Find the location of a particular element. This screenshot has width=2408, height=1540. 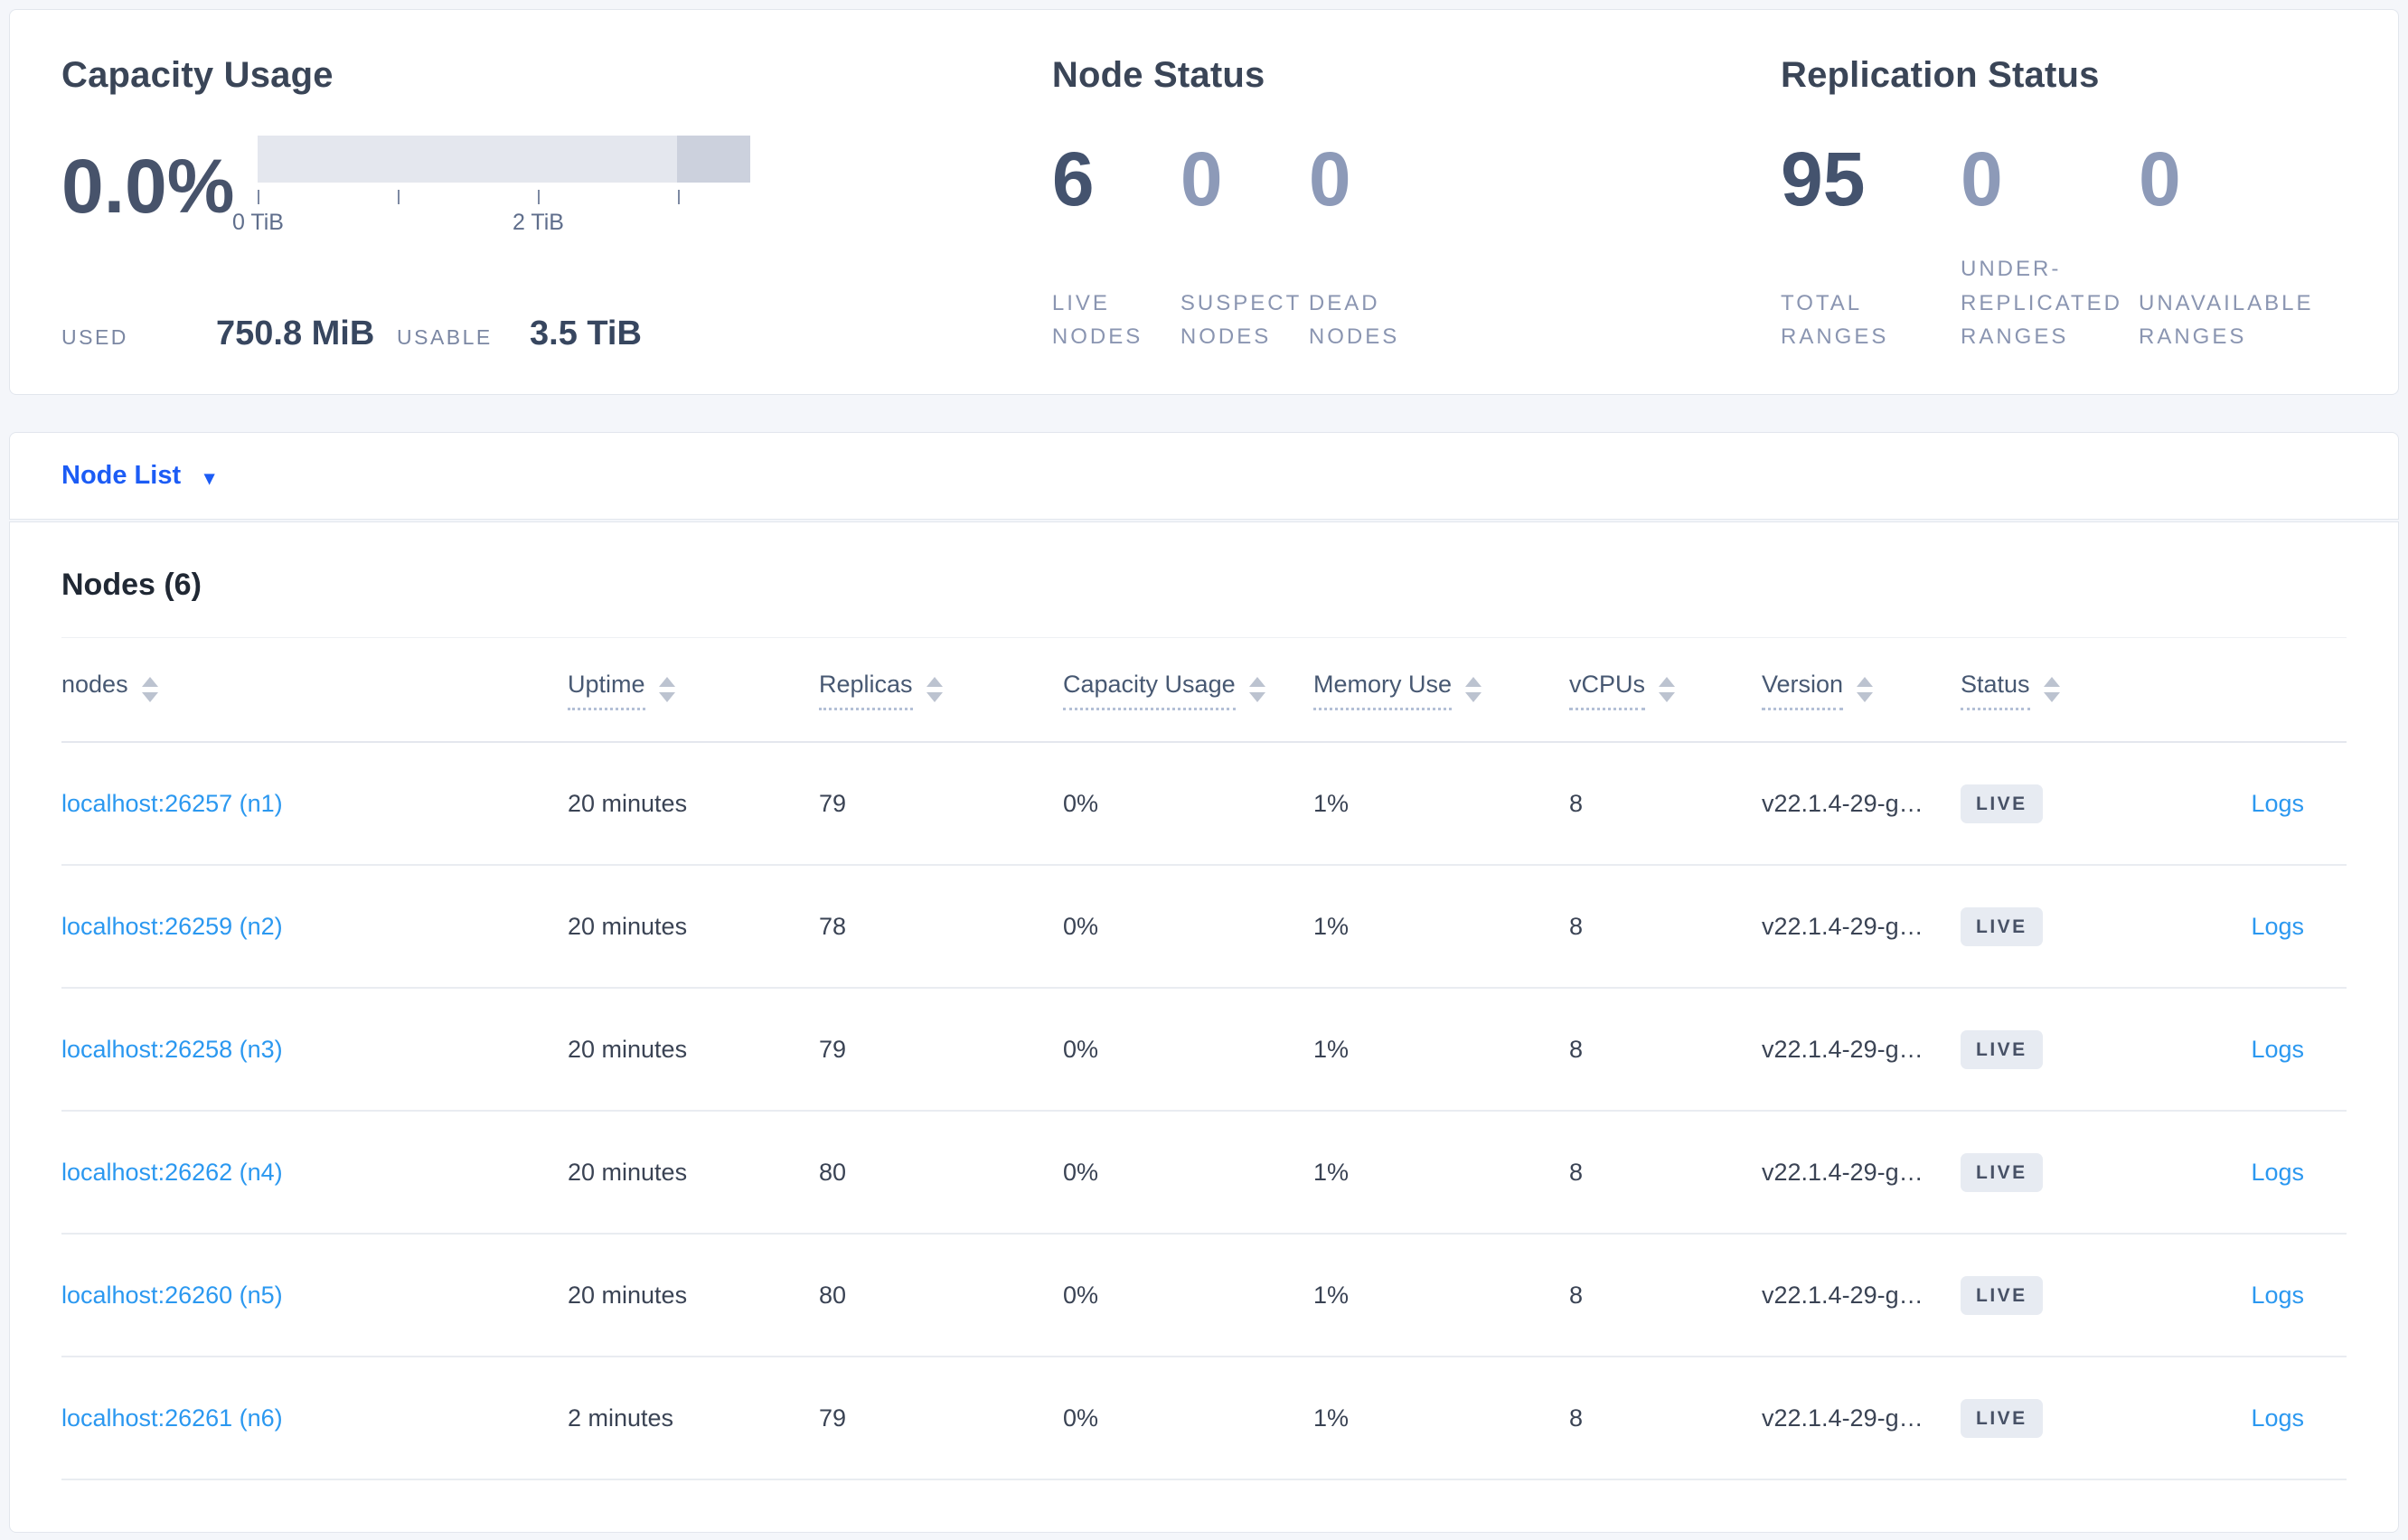

used-value: 750.8 MiB is located at coordinates (295, 333).